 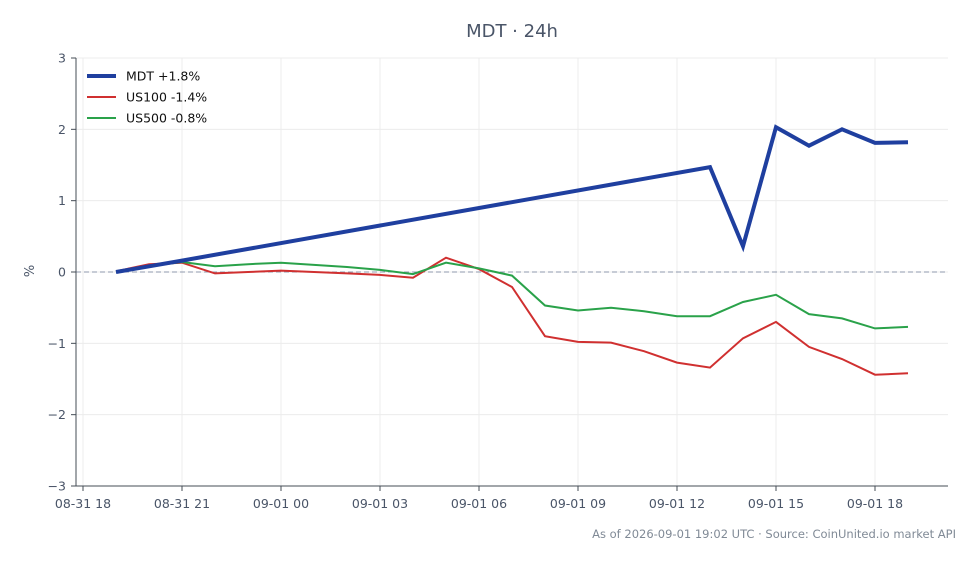 What do you see at coordinates (57, 343) in the screenshot?
I see `y-tick-label: −1` at bounding box center [57, 343].